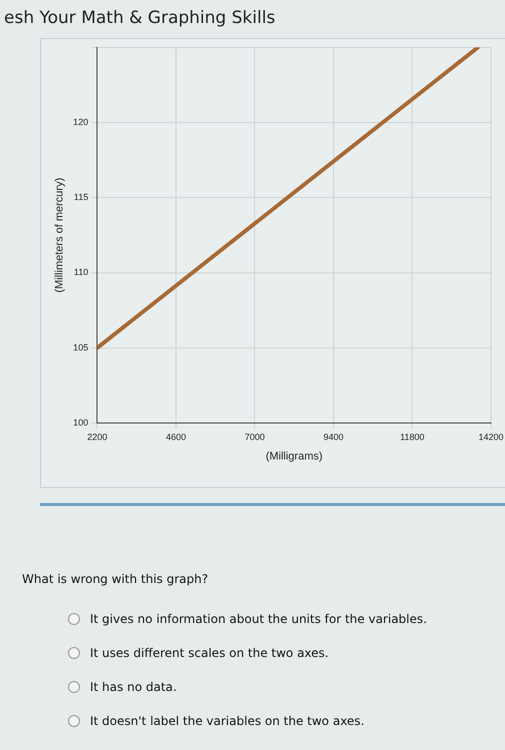 The width and height of the screenshot is (505, 750). What do you see at coordinates (60, 235) in the screenshot?
I see `y-axis-title: (Millimeters of mercury)` at bounding box center [60, 235].